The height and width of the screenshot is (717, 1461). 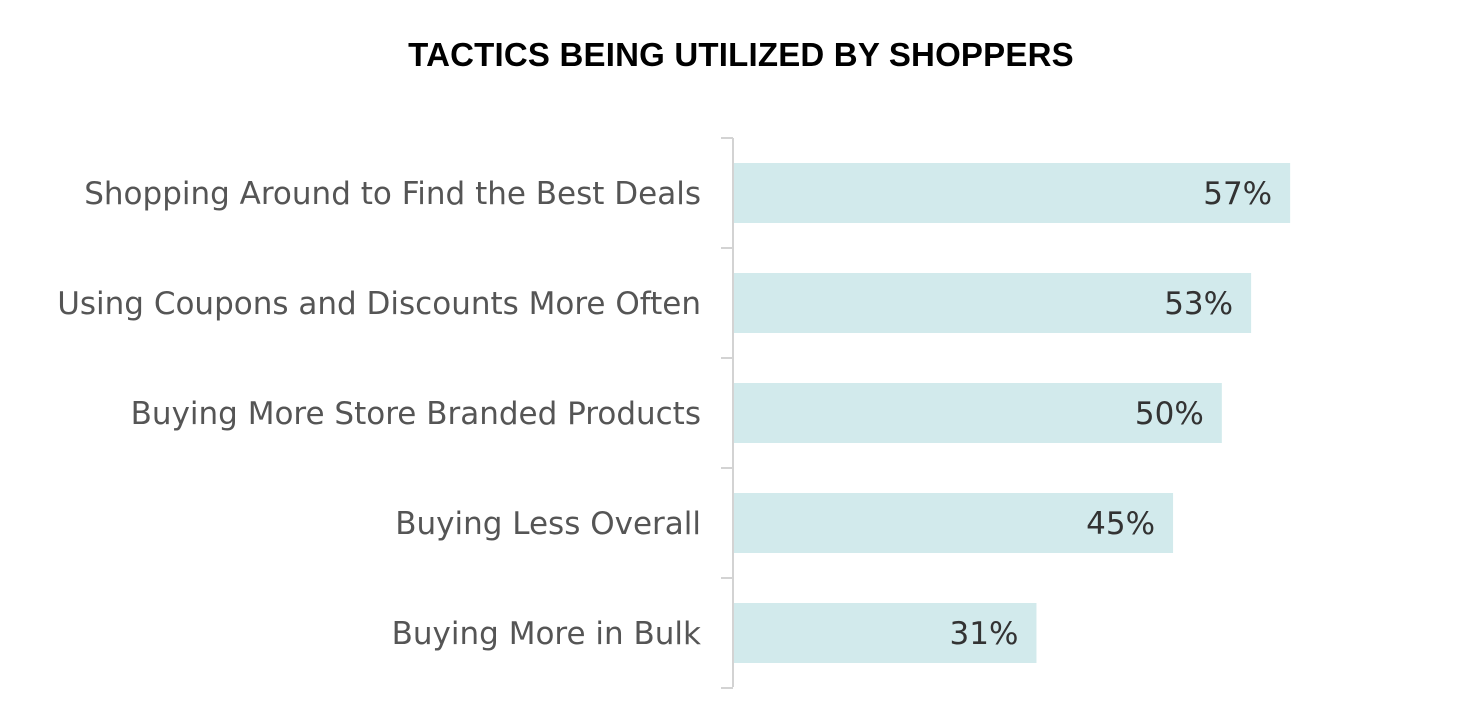 What do you see at coordinates (741, 54) in the screenshot?
I see `chart-title: TACTICS BEING UTILIZED BY SHOPPERS` at bounding box center [741, 54].